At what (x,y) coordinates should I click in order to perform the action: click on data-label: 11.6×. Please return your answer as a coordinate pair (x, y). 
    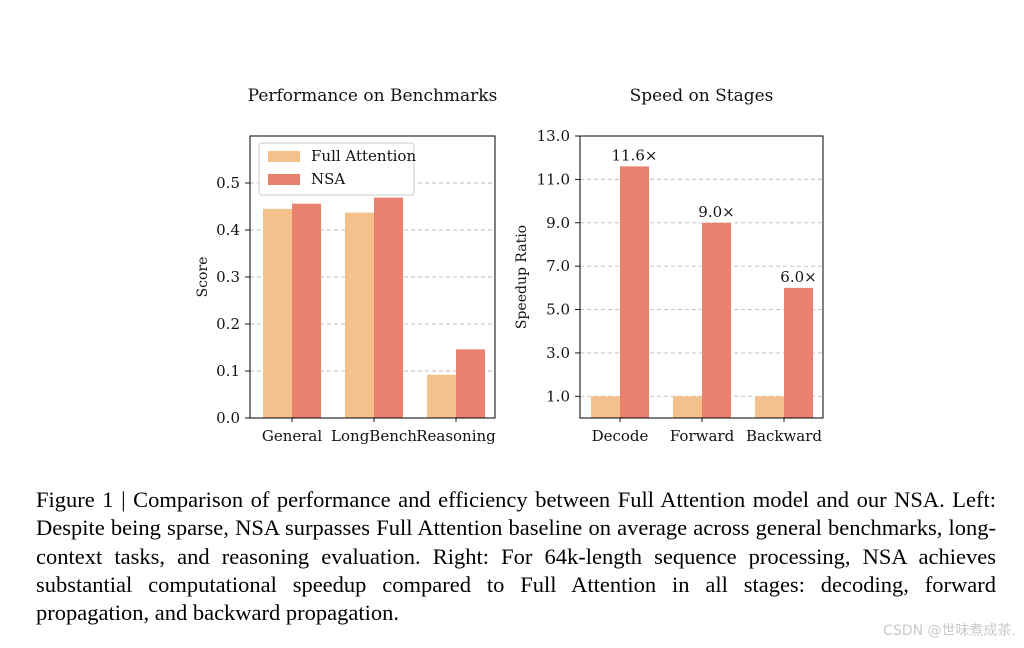
    Looking at the image, I should click on (635, 155).